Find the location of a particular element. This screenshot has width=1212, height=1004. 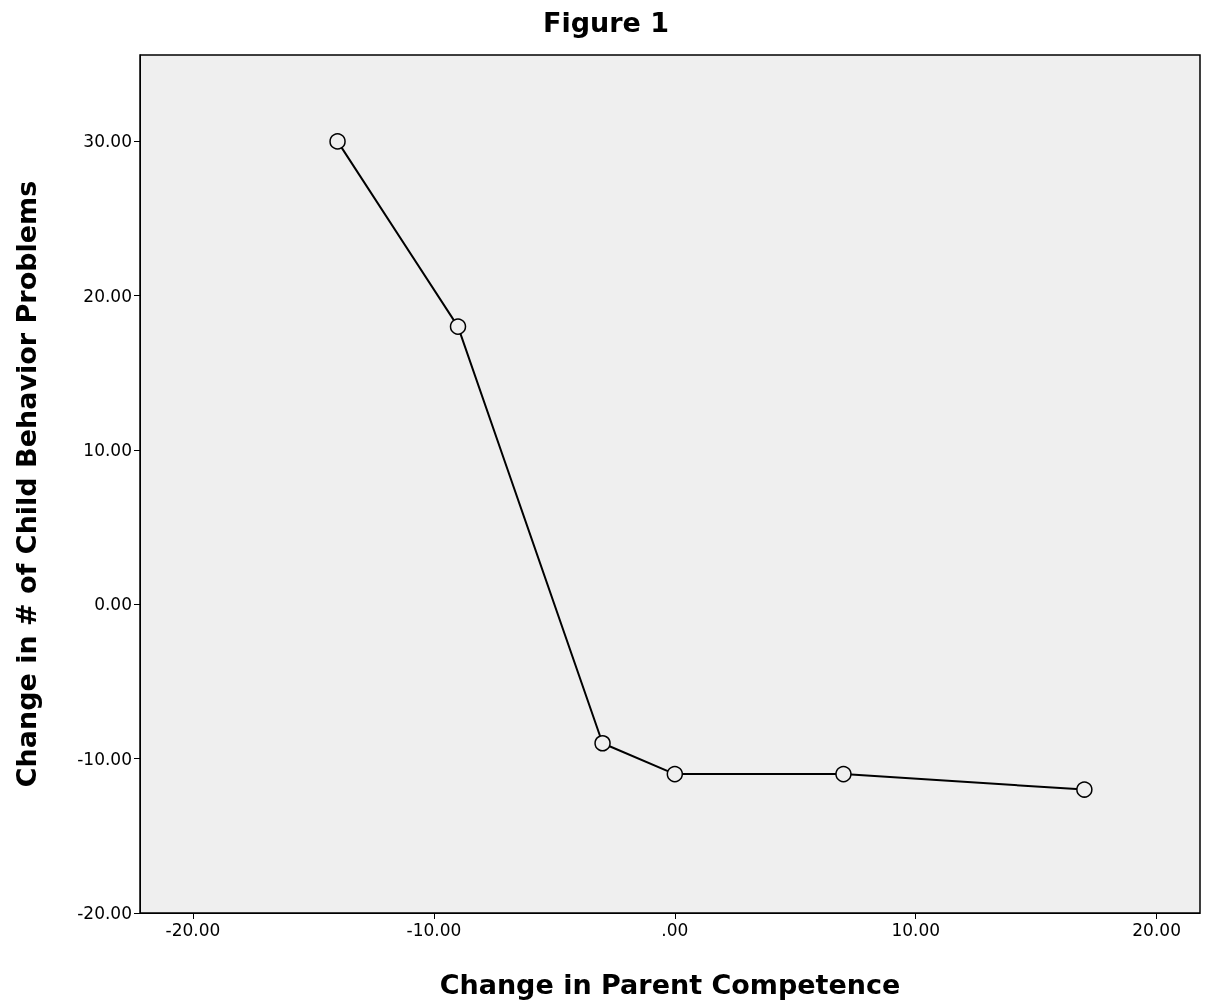

y-tick-label: 10.00 is located at coordinates (107, 450).